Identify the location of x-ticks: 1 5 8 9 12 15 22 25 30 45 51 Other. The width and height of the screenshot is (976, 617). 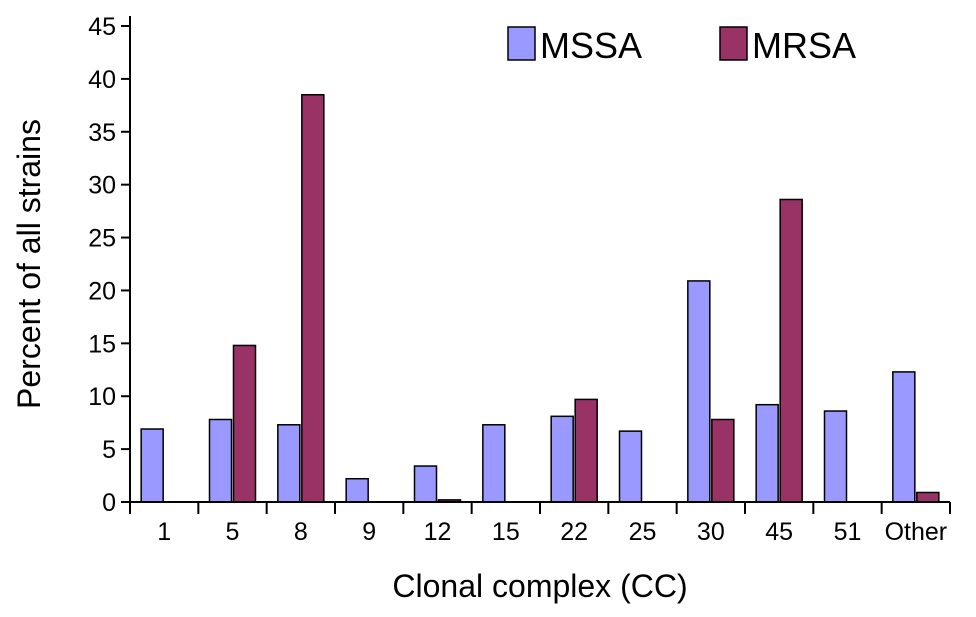
(540, 524).